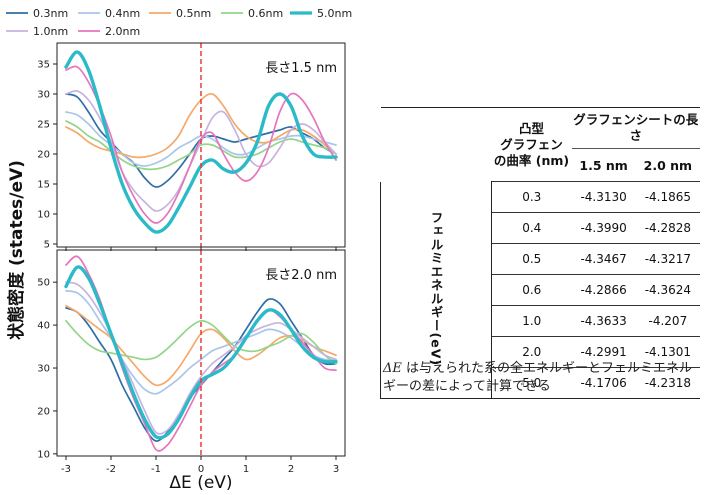 Image resolution: width=710 pixels, height=495 pixels. What do you see at coordinates (531, 321) in the screenshot?
I see `curvature-cell: 1.0` at bounding box center [531, 321].